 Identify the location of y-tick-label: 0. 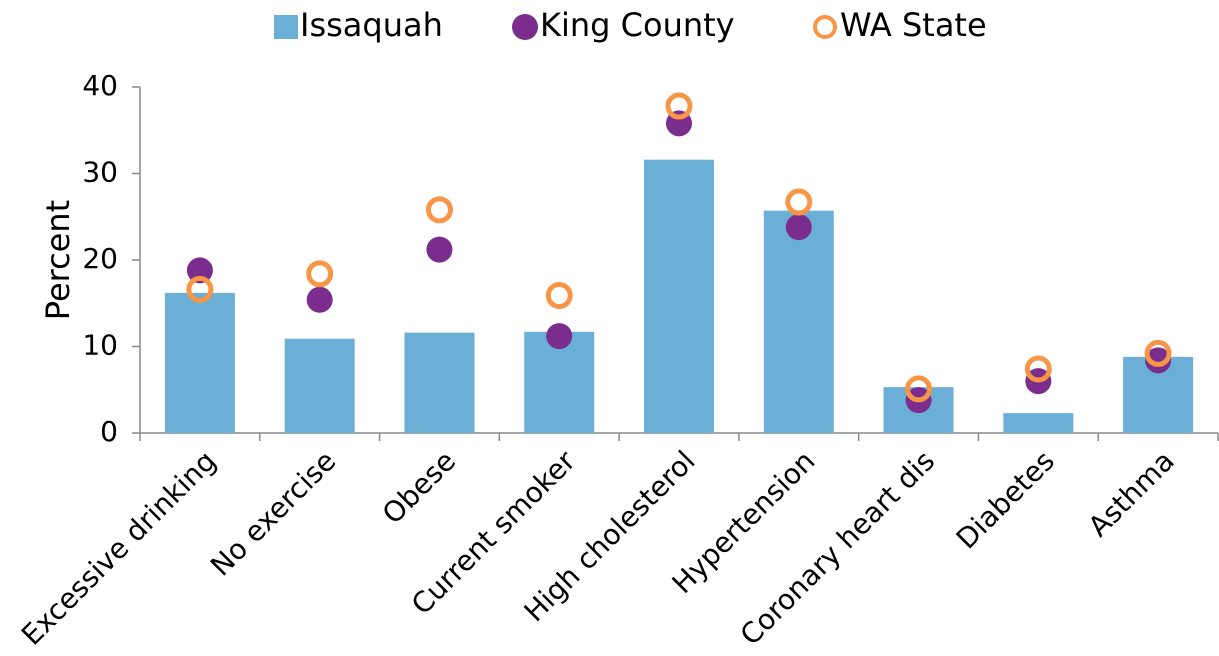
(109, 431).